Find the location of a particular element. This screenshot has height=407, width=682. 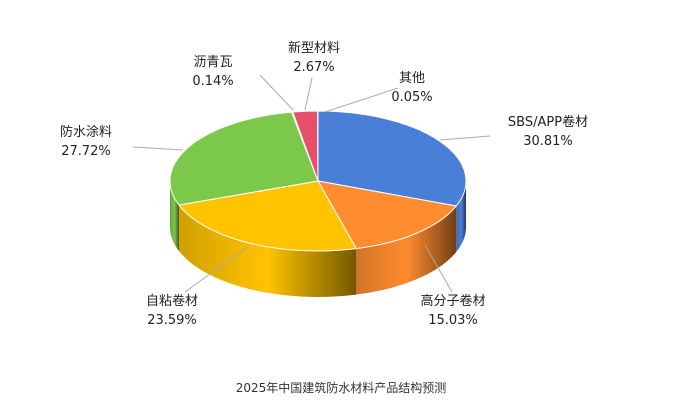

pie-side-walls is located at coordinates (318, 239).